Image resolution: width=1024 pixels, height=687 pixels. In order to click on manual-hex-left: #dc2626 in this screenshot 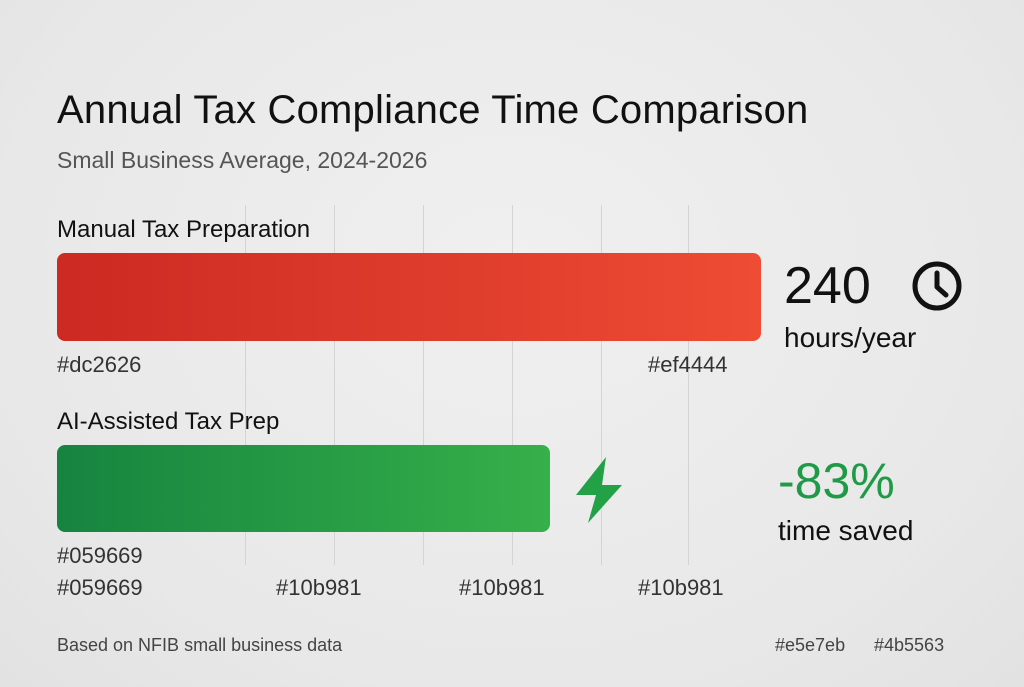, I will do `click(99, 364)`.